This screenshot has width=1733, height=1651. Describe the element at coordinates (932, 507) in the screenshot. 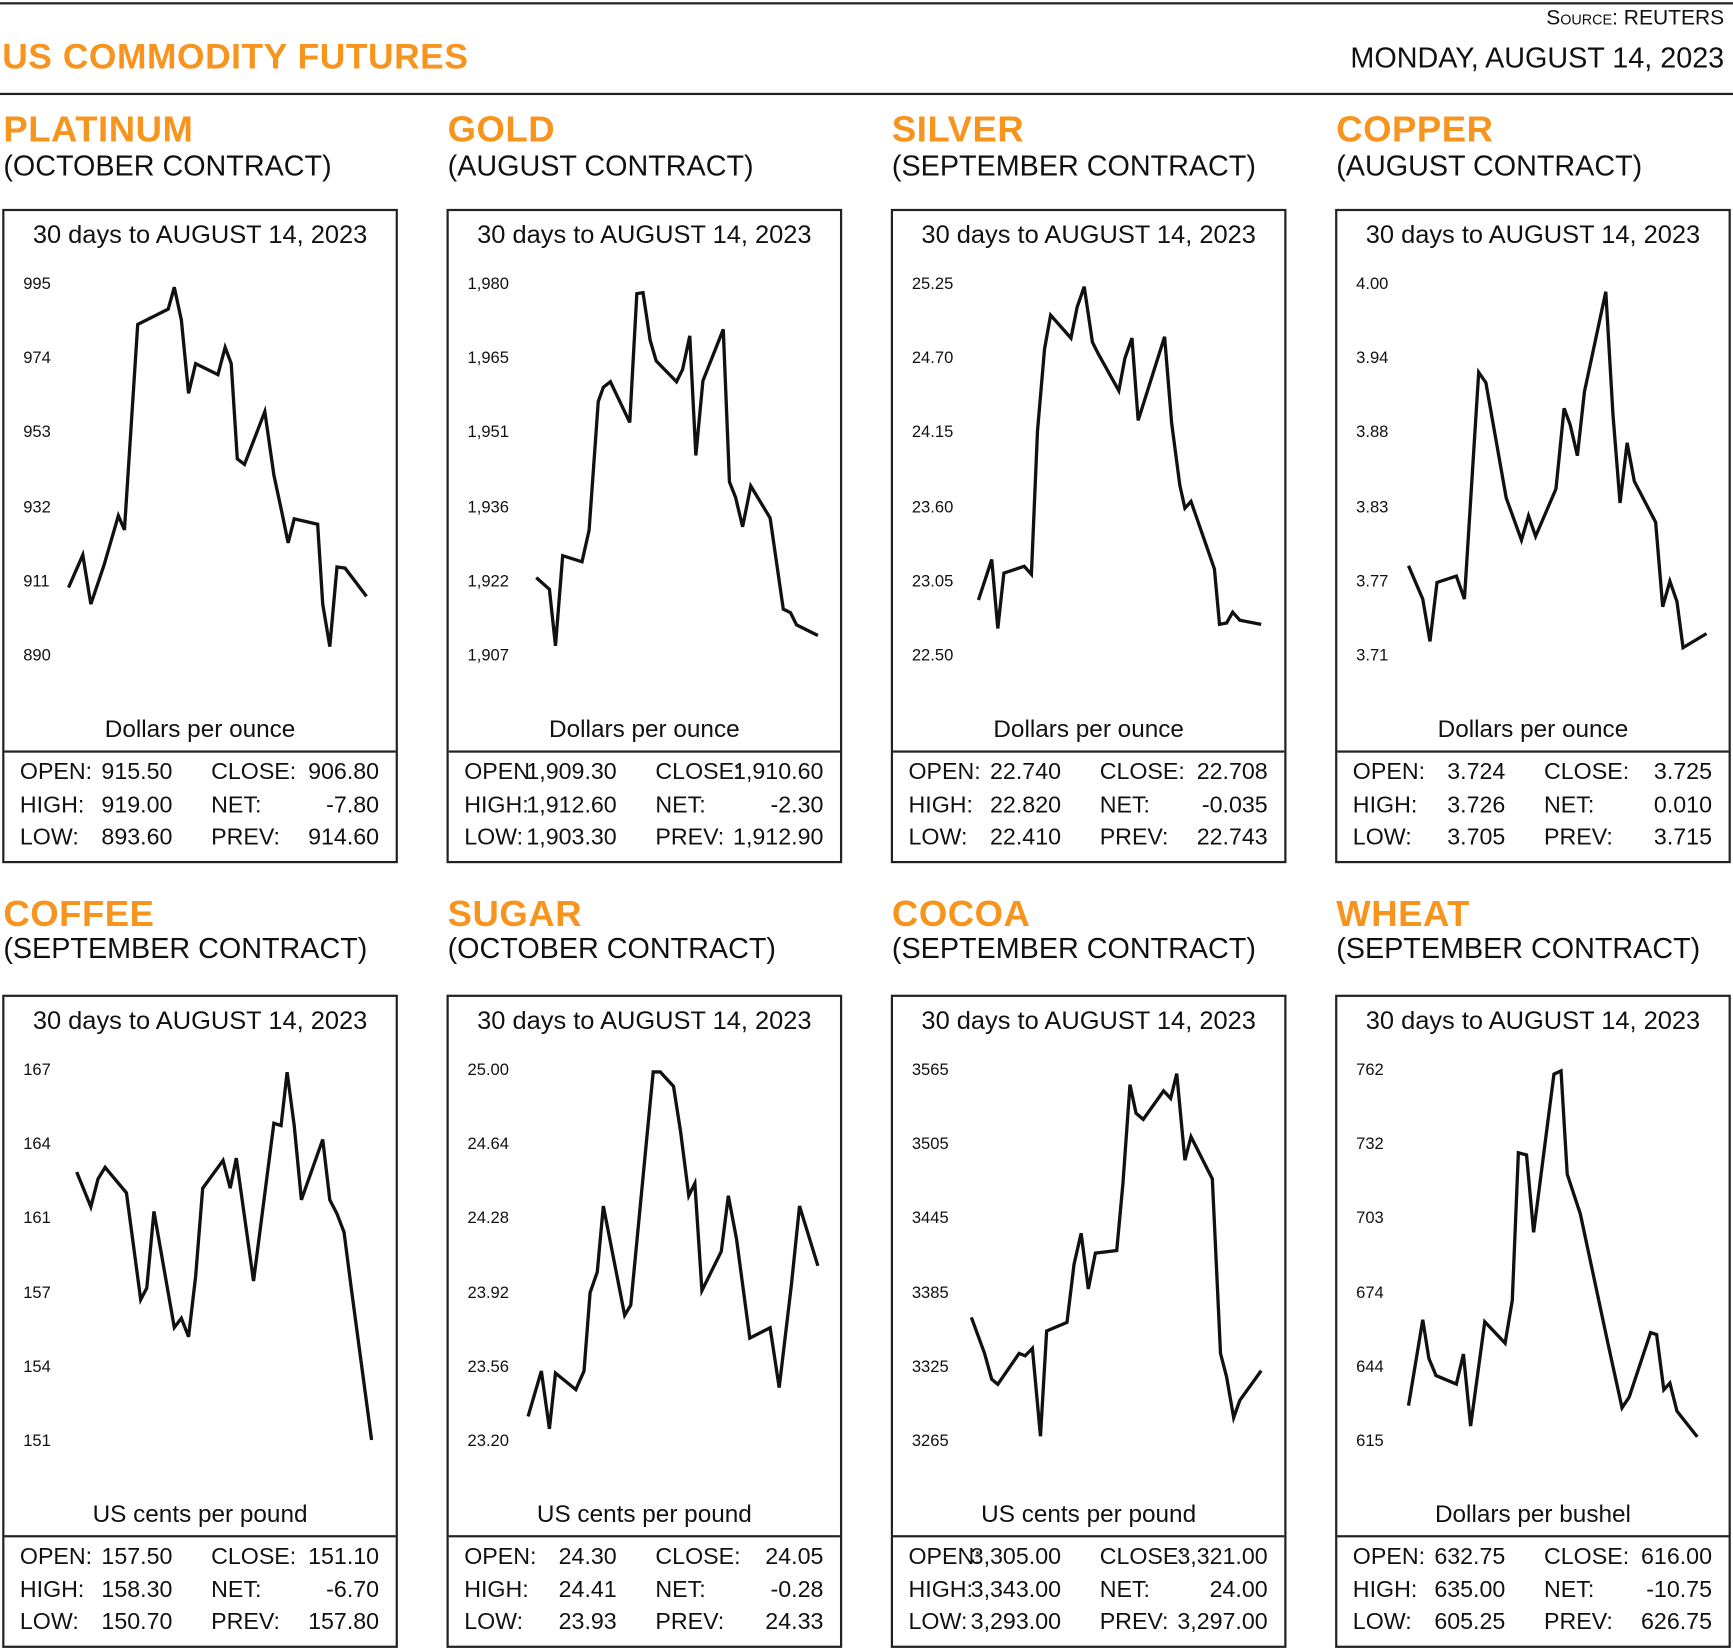

I see `y-tick-label: 23.60` at that location.